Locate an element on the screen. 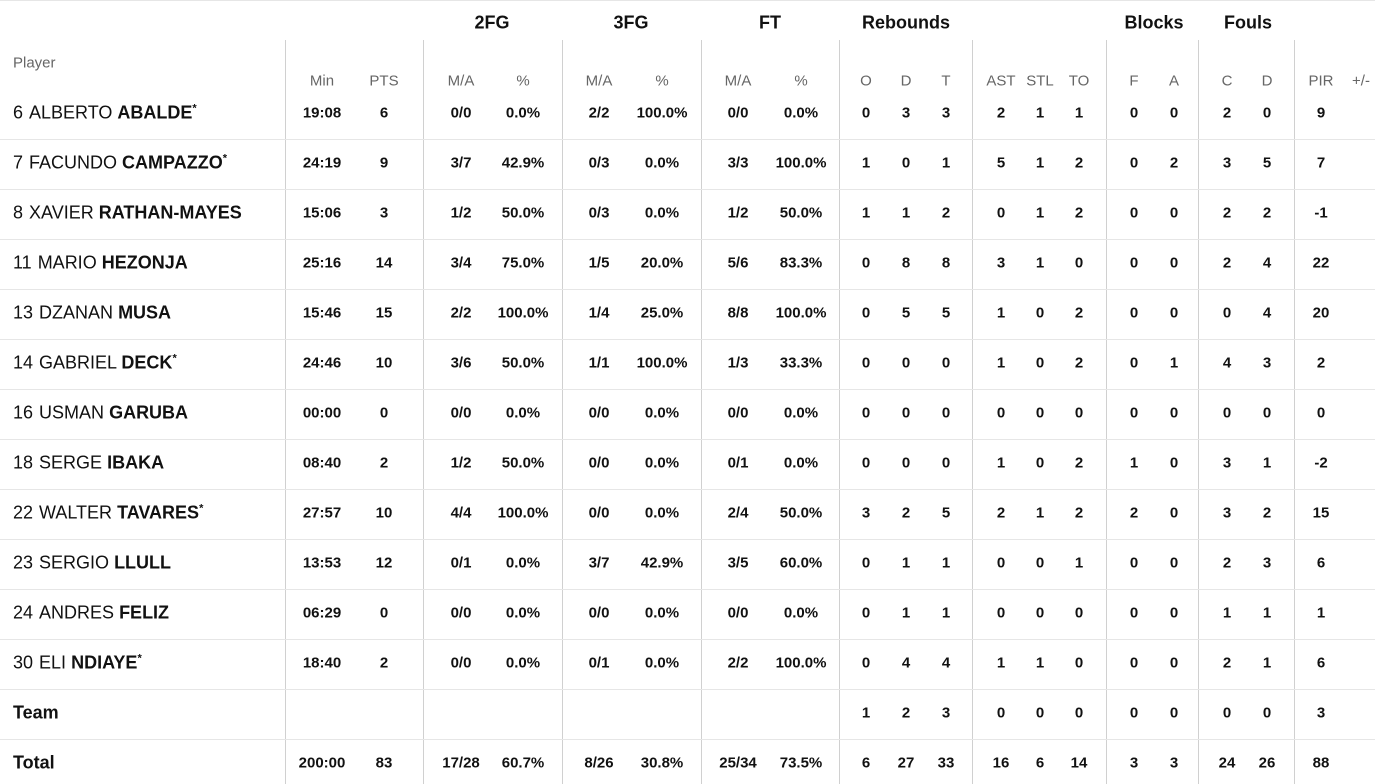 The width and height of the screenshot is (1375, 784). stat-cell: 200:00 is located at coordinates (322, 763).